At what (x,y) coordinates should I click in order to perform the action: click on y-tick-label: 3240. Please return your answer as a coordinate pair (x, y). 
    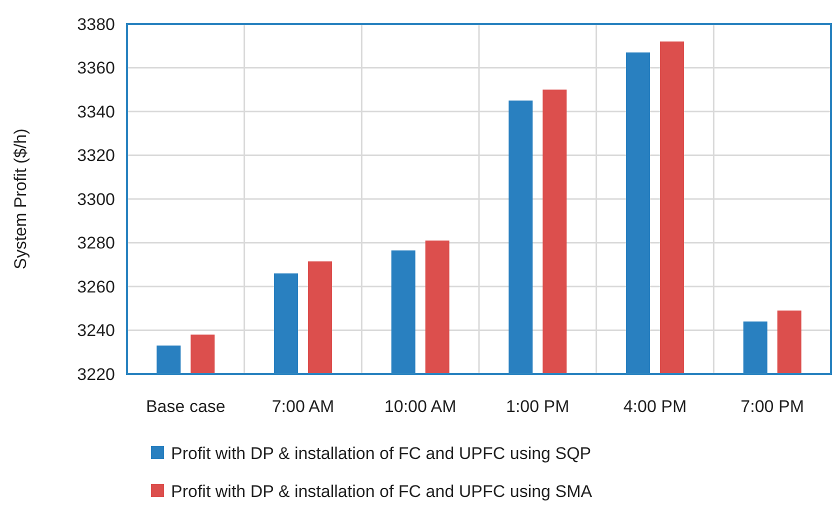
    Looking at the image, I should click on (96, 330).